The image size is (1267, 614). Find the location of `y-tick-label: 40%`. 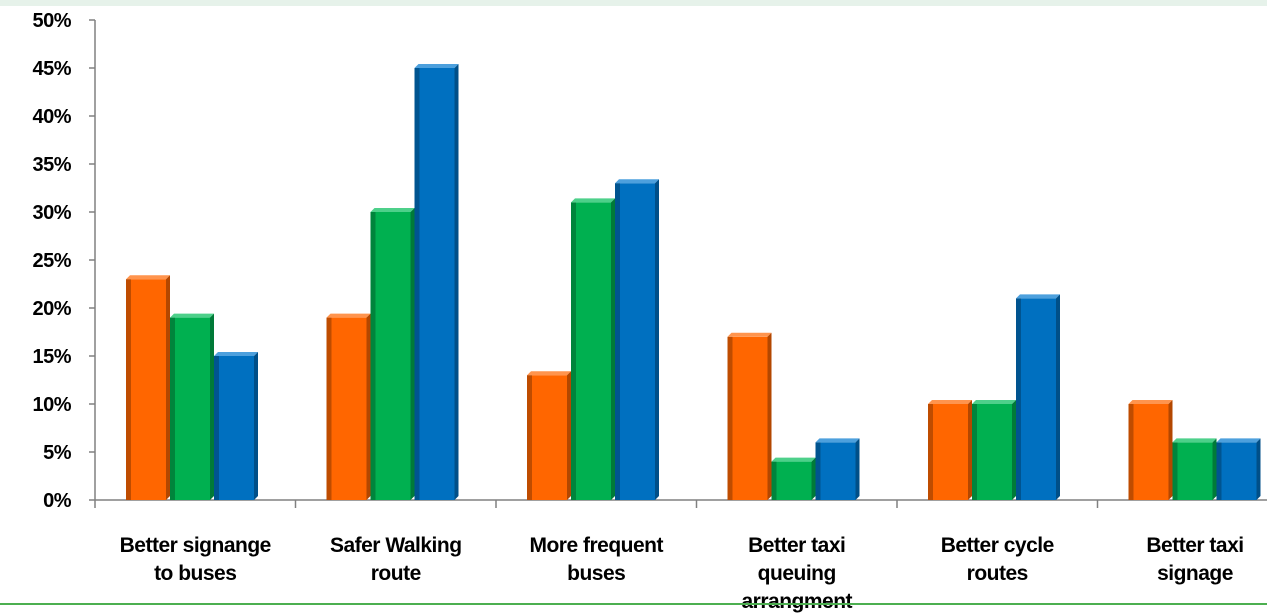

y-tick-label: 40% is located at coordinates (51, 117).